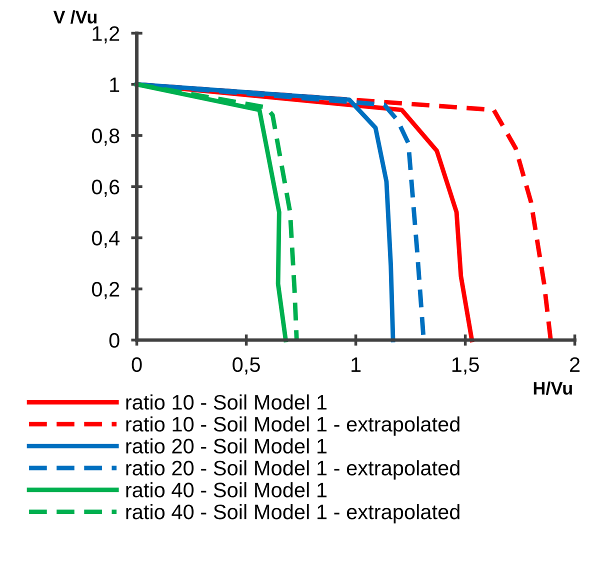 Image resolution: width=600 pixels, height=563 pixels. I want to click on x-tick-label: 1, so click(356, 364).